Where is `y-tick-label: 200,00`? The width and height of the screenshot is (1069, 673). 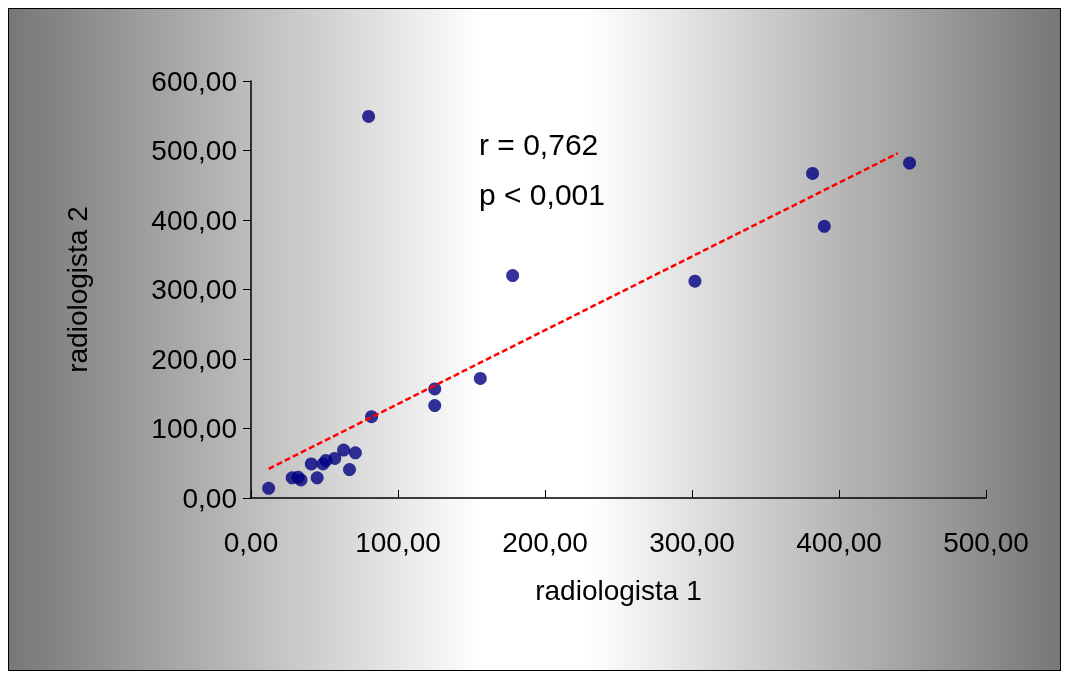
y-tick-label: 200,00 is located at coordinates (194, 359).